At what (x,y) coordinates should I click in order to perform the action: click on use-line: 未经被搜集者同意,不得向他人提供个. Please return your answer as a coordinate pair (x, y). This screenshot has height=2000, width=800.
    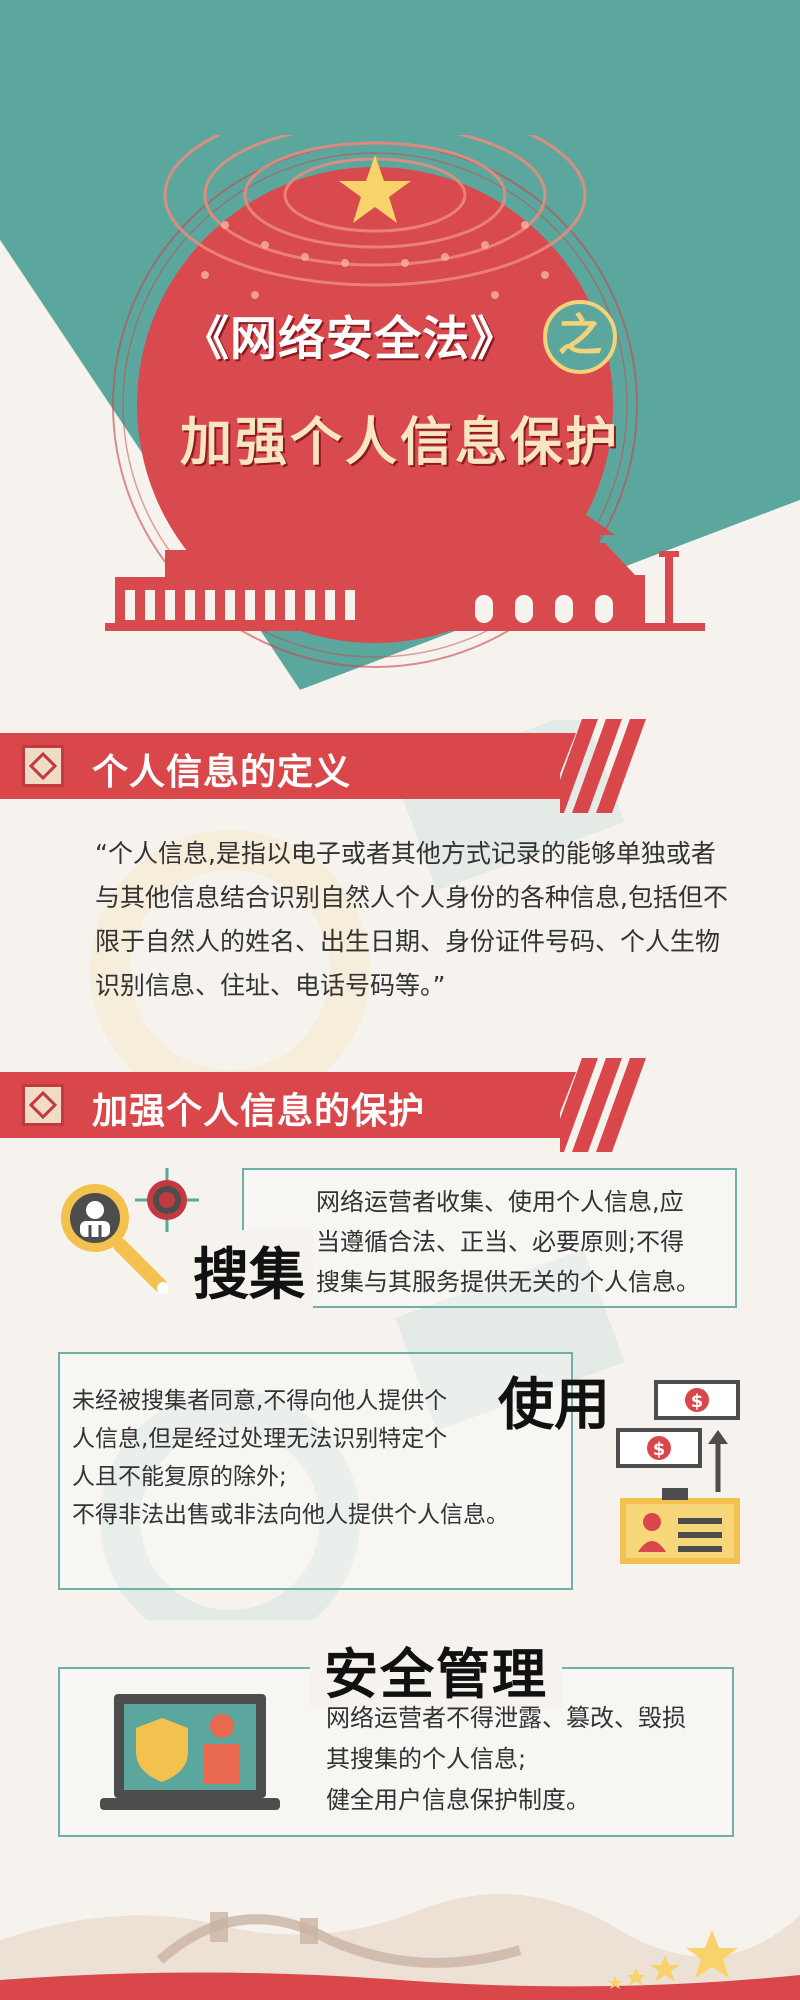
    Looking at the image, I should click on (260, 1401).